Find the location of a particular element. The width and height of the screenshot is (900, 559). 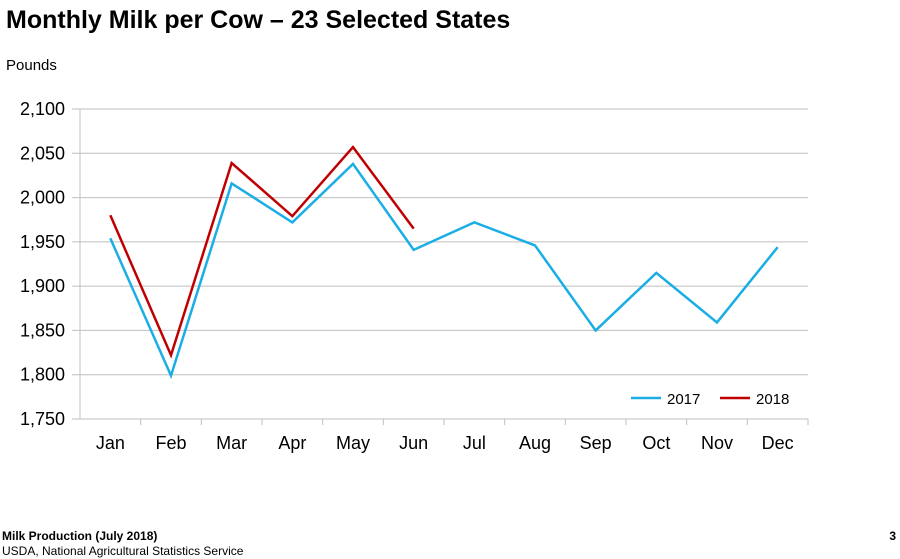

y-tick-label: 2,100 is located at coordinates (42, 109).